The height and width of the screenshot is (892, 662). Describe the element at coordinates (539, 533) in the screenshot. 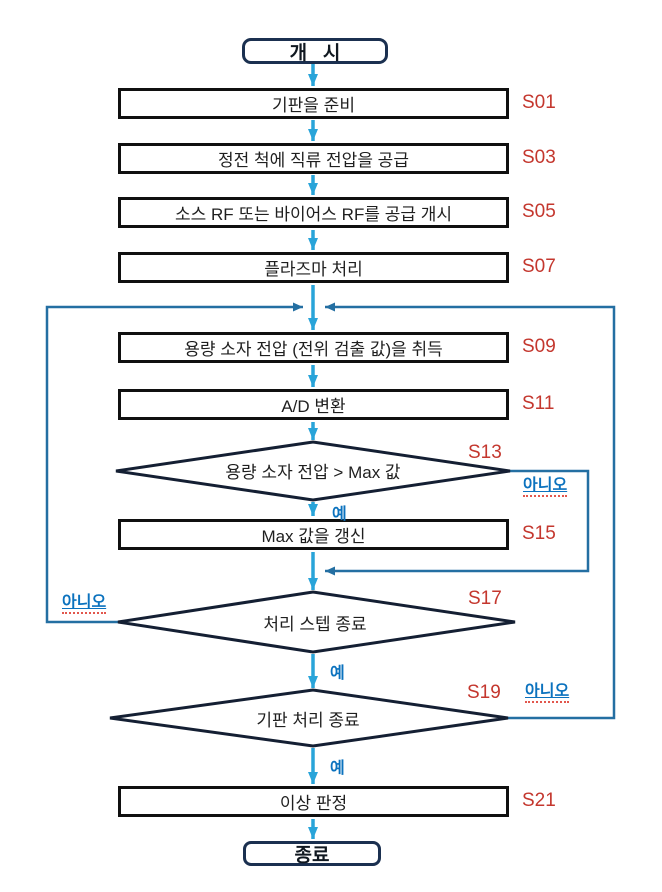

I see `step-code-s15: S15` at that location.